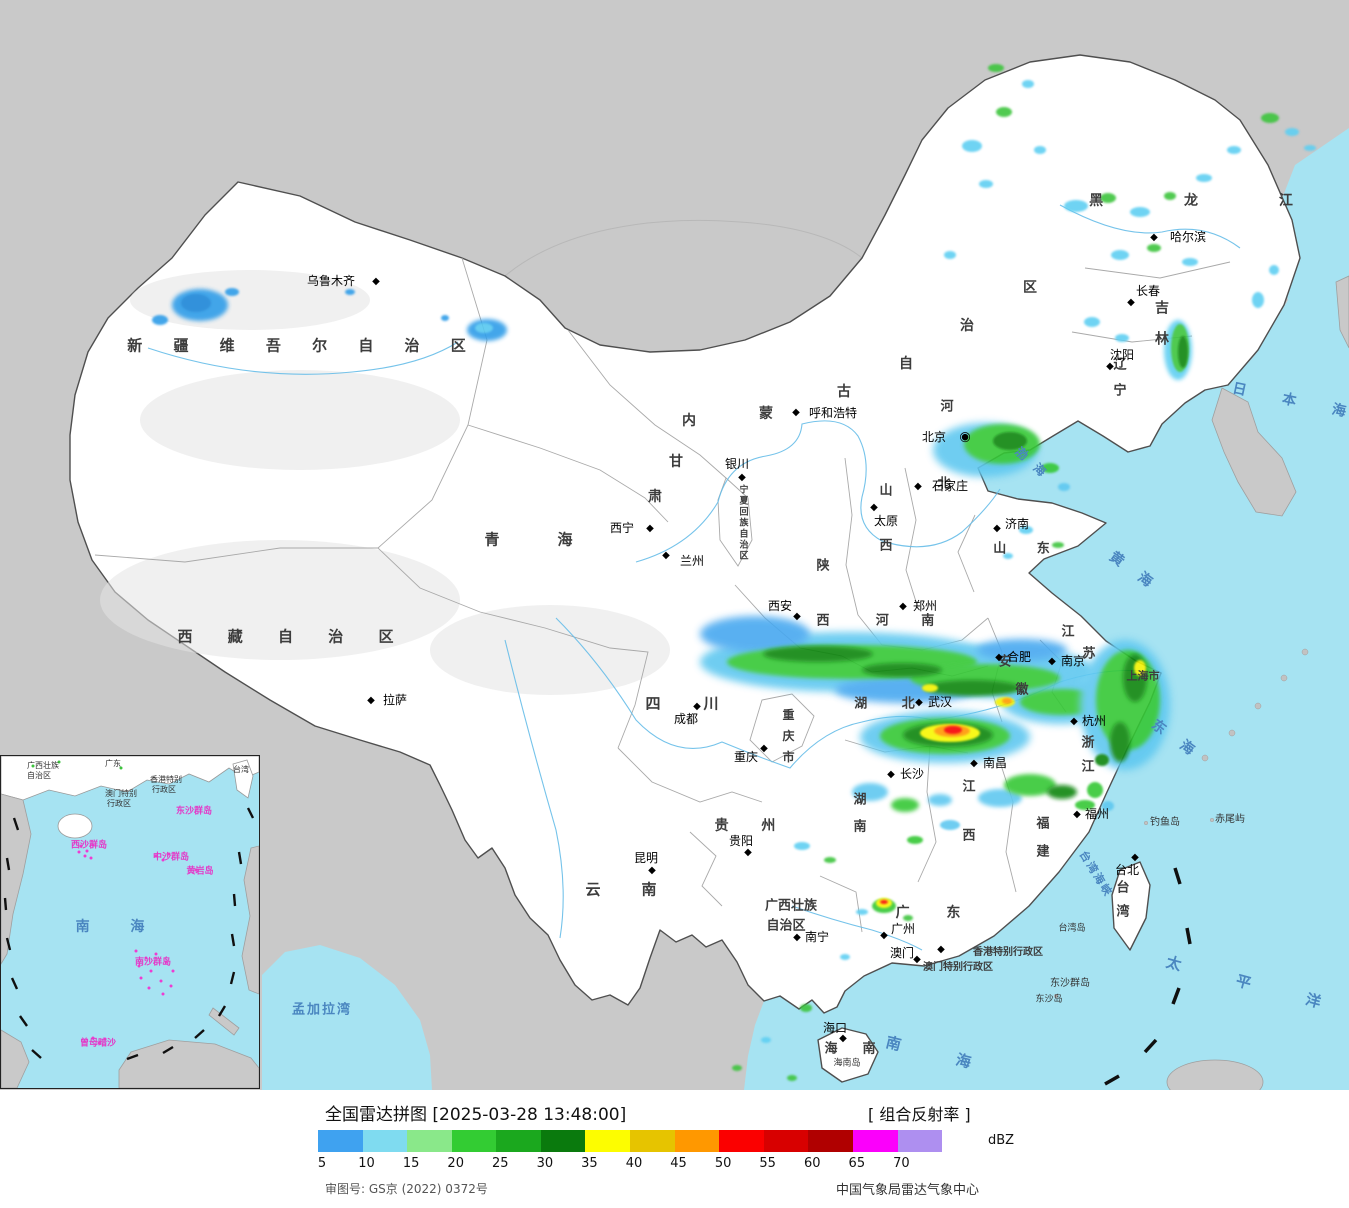 This screenshot has width=1349, height=1208. What do you see at coordinates (406, 1189) in the screenshot?
I see `approval-number: 审图号: GS京 (2022) 0372号` at bounding box center [406, 1189].